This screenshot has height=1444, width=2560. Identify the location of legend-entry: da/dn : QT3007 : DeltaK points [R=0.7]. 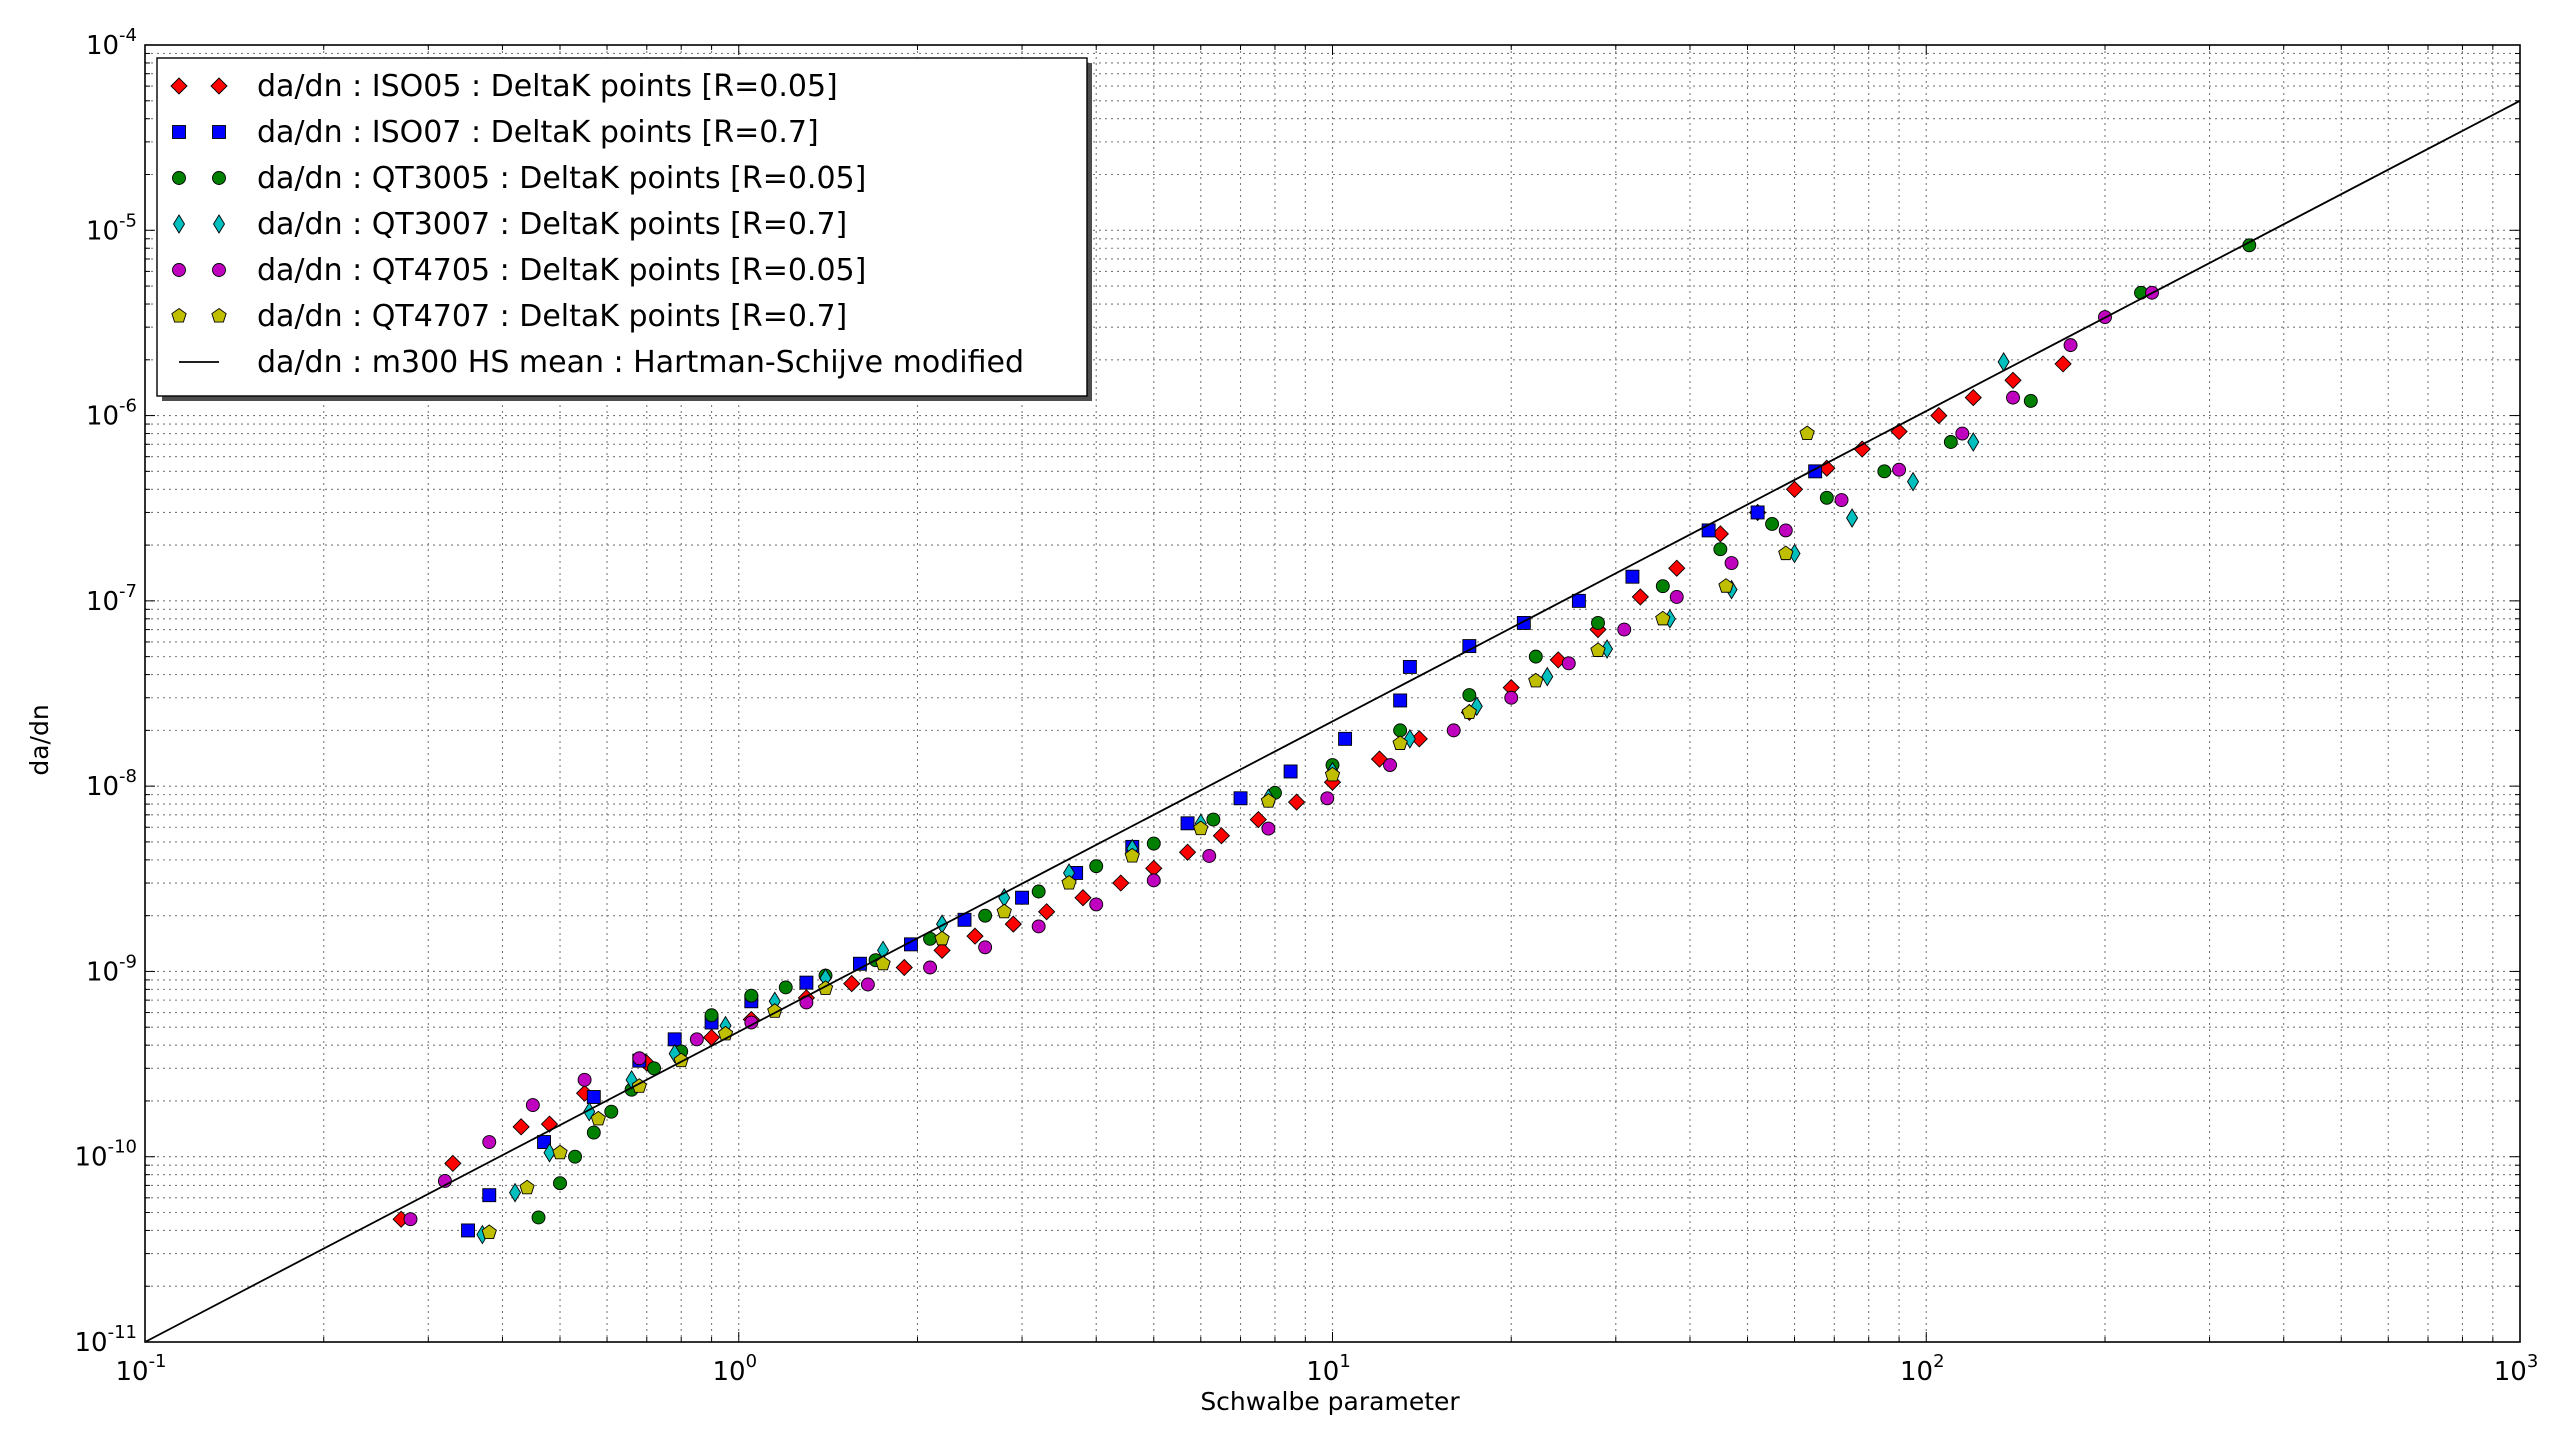
(509, 224).